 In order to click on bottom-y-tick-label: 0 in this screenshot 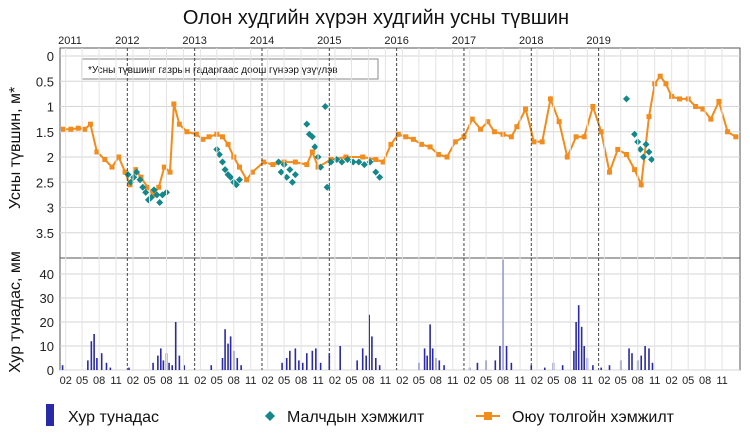, I will do `click(50, 370)`.